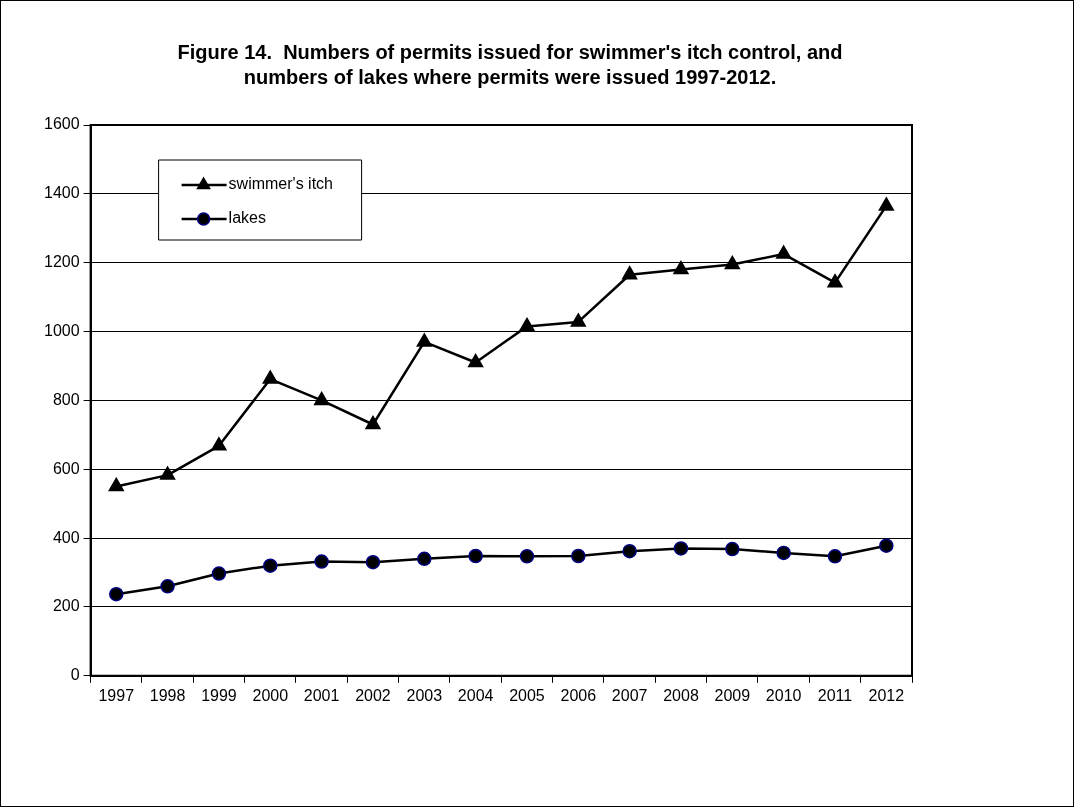  What do you see at coordinates (835, 695) in the screenshot?
I see `x-tick-label: 2011` at bounding box center [835, 695].